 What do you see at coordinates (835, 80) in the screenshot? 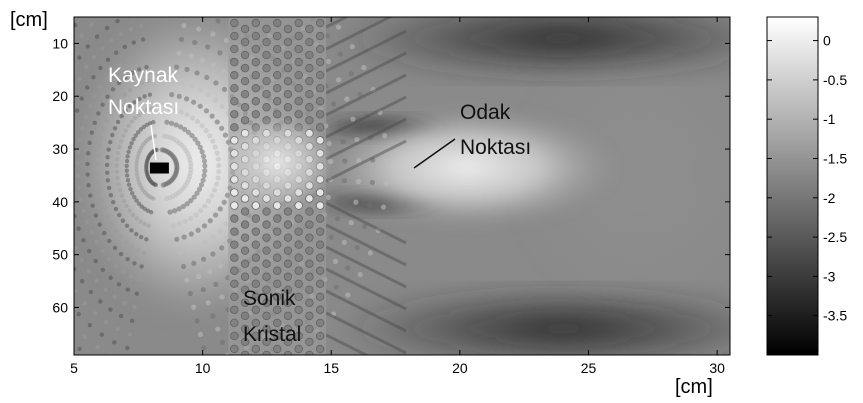
I see `colorbar-tick-label: -0.5` at bounding box center [835, 80].